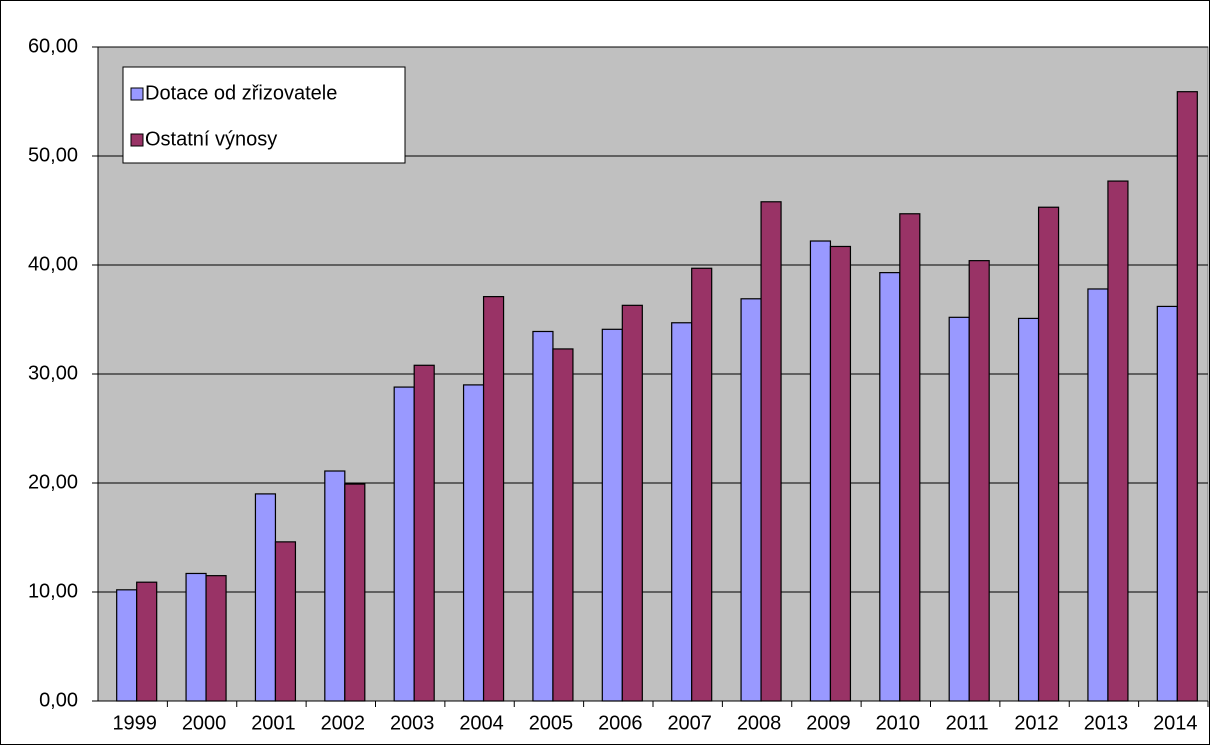 The width and height of the screenshot is (1210, 750). What do you see at coordinates (1036, 723) in the screenshot?
I see `x-tick-label: 2012` at bounding box center [1036, 723].